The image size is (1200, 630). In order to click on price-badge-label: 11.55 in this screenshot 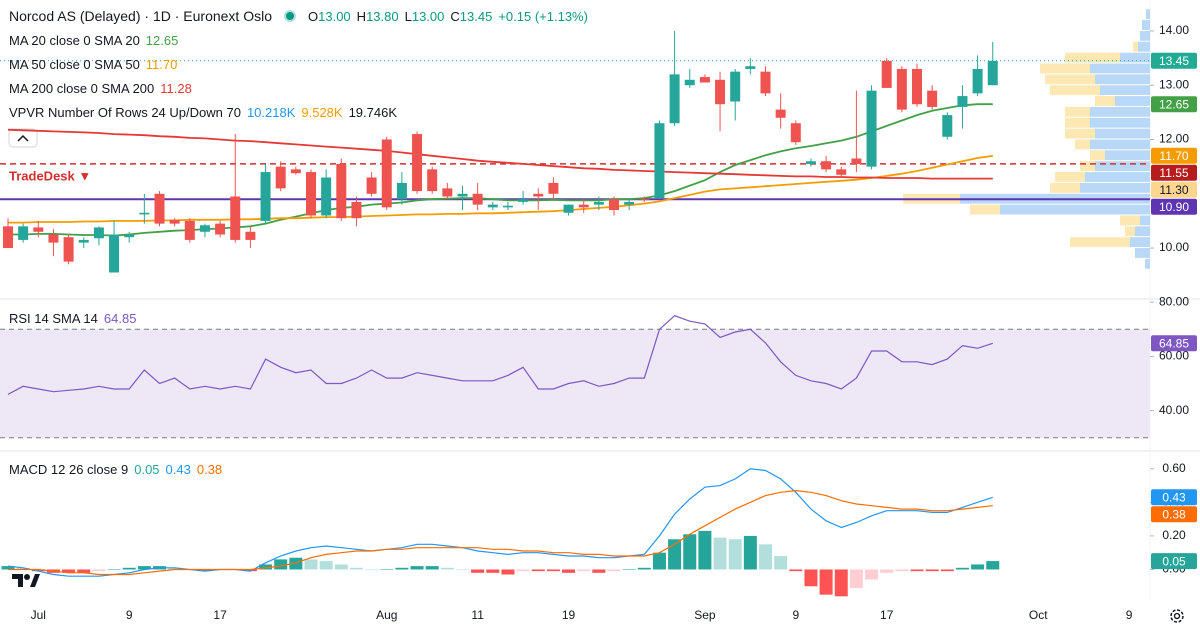, I will do `click(1173, 173)`.